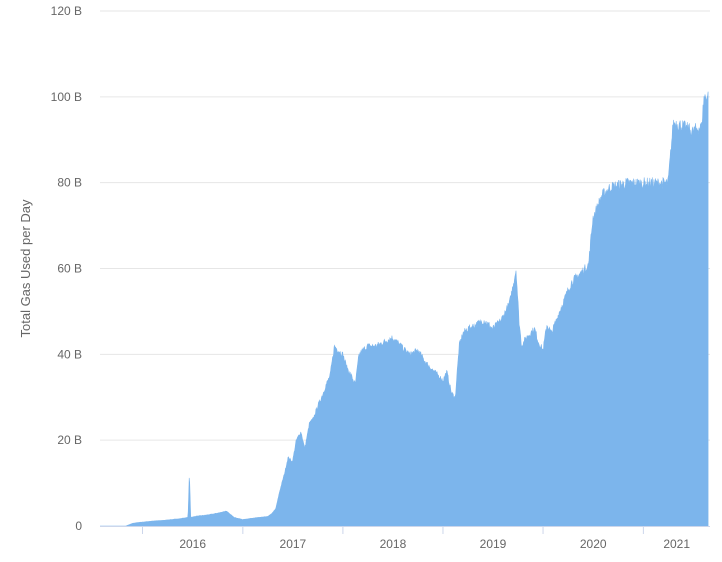  I want to click on x-tick-label: 2019, so click(493, 544).